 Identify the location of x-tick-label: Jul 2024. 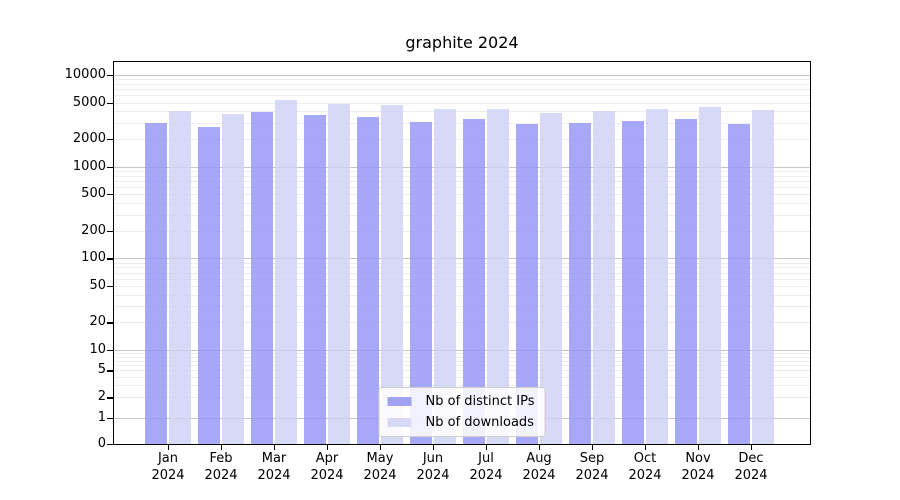
(486, 467).